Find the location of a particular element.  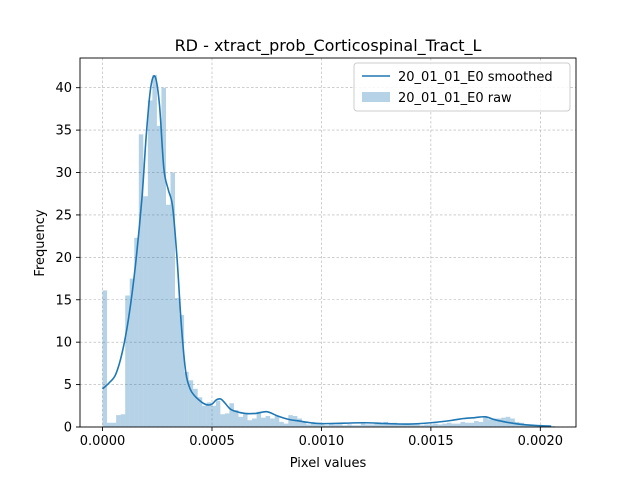

y-axis-ticks: 0 5 10 15 20 25 30 35 40 is located at coordinates (67, 258).